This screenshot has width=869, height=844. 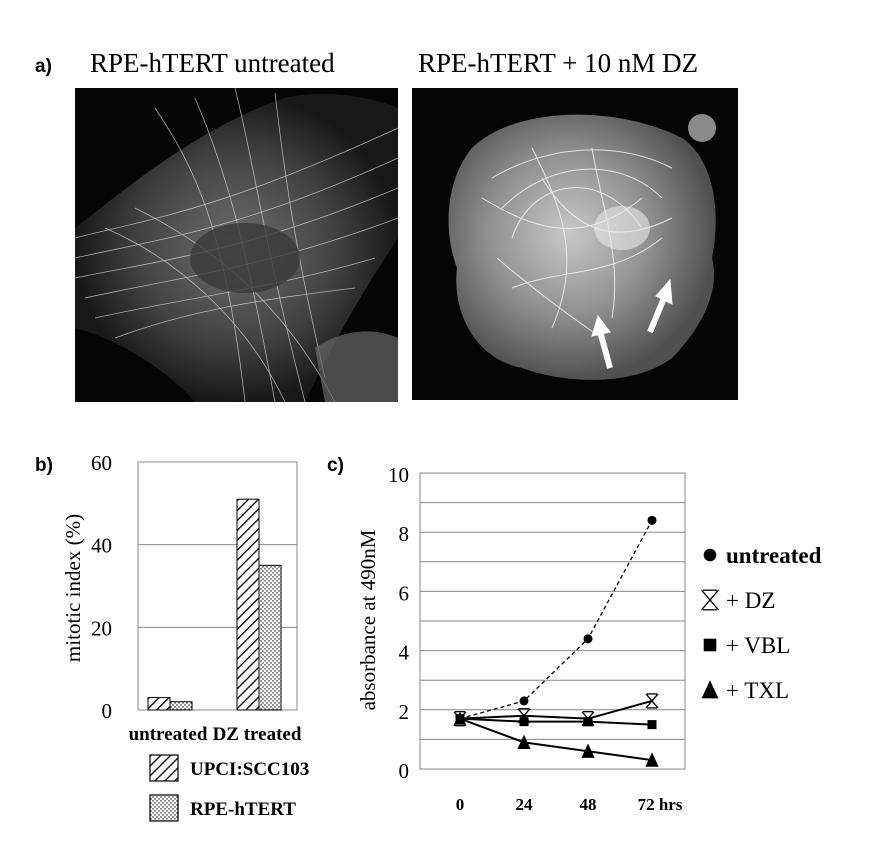 What do you see at coordinates (107, 711) in the screenshot?
I see `b-ytick-label: 0` at bounding box center [107, 711].